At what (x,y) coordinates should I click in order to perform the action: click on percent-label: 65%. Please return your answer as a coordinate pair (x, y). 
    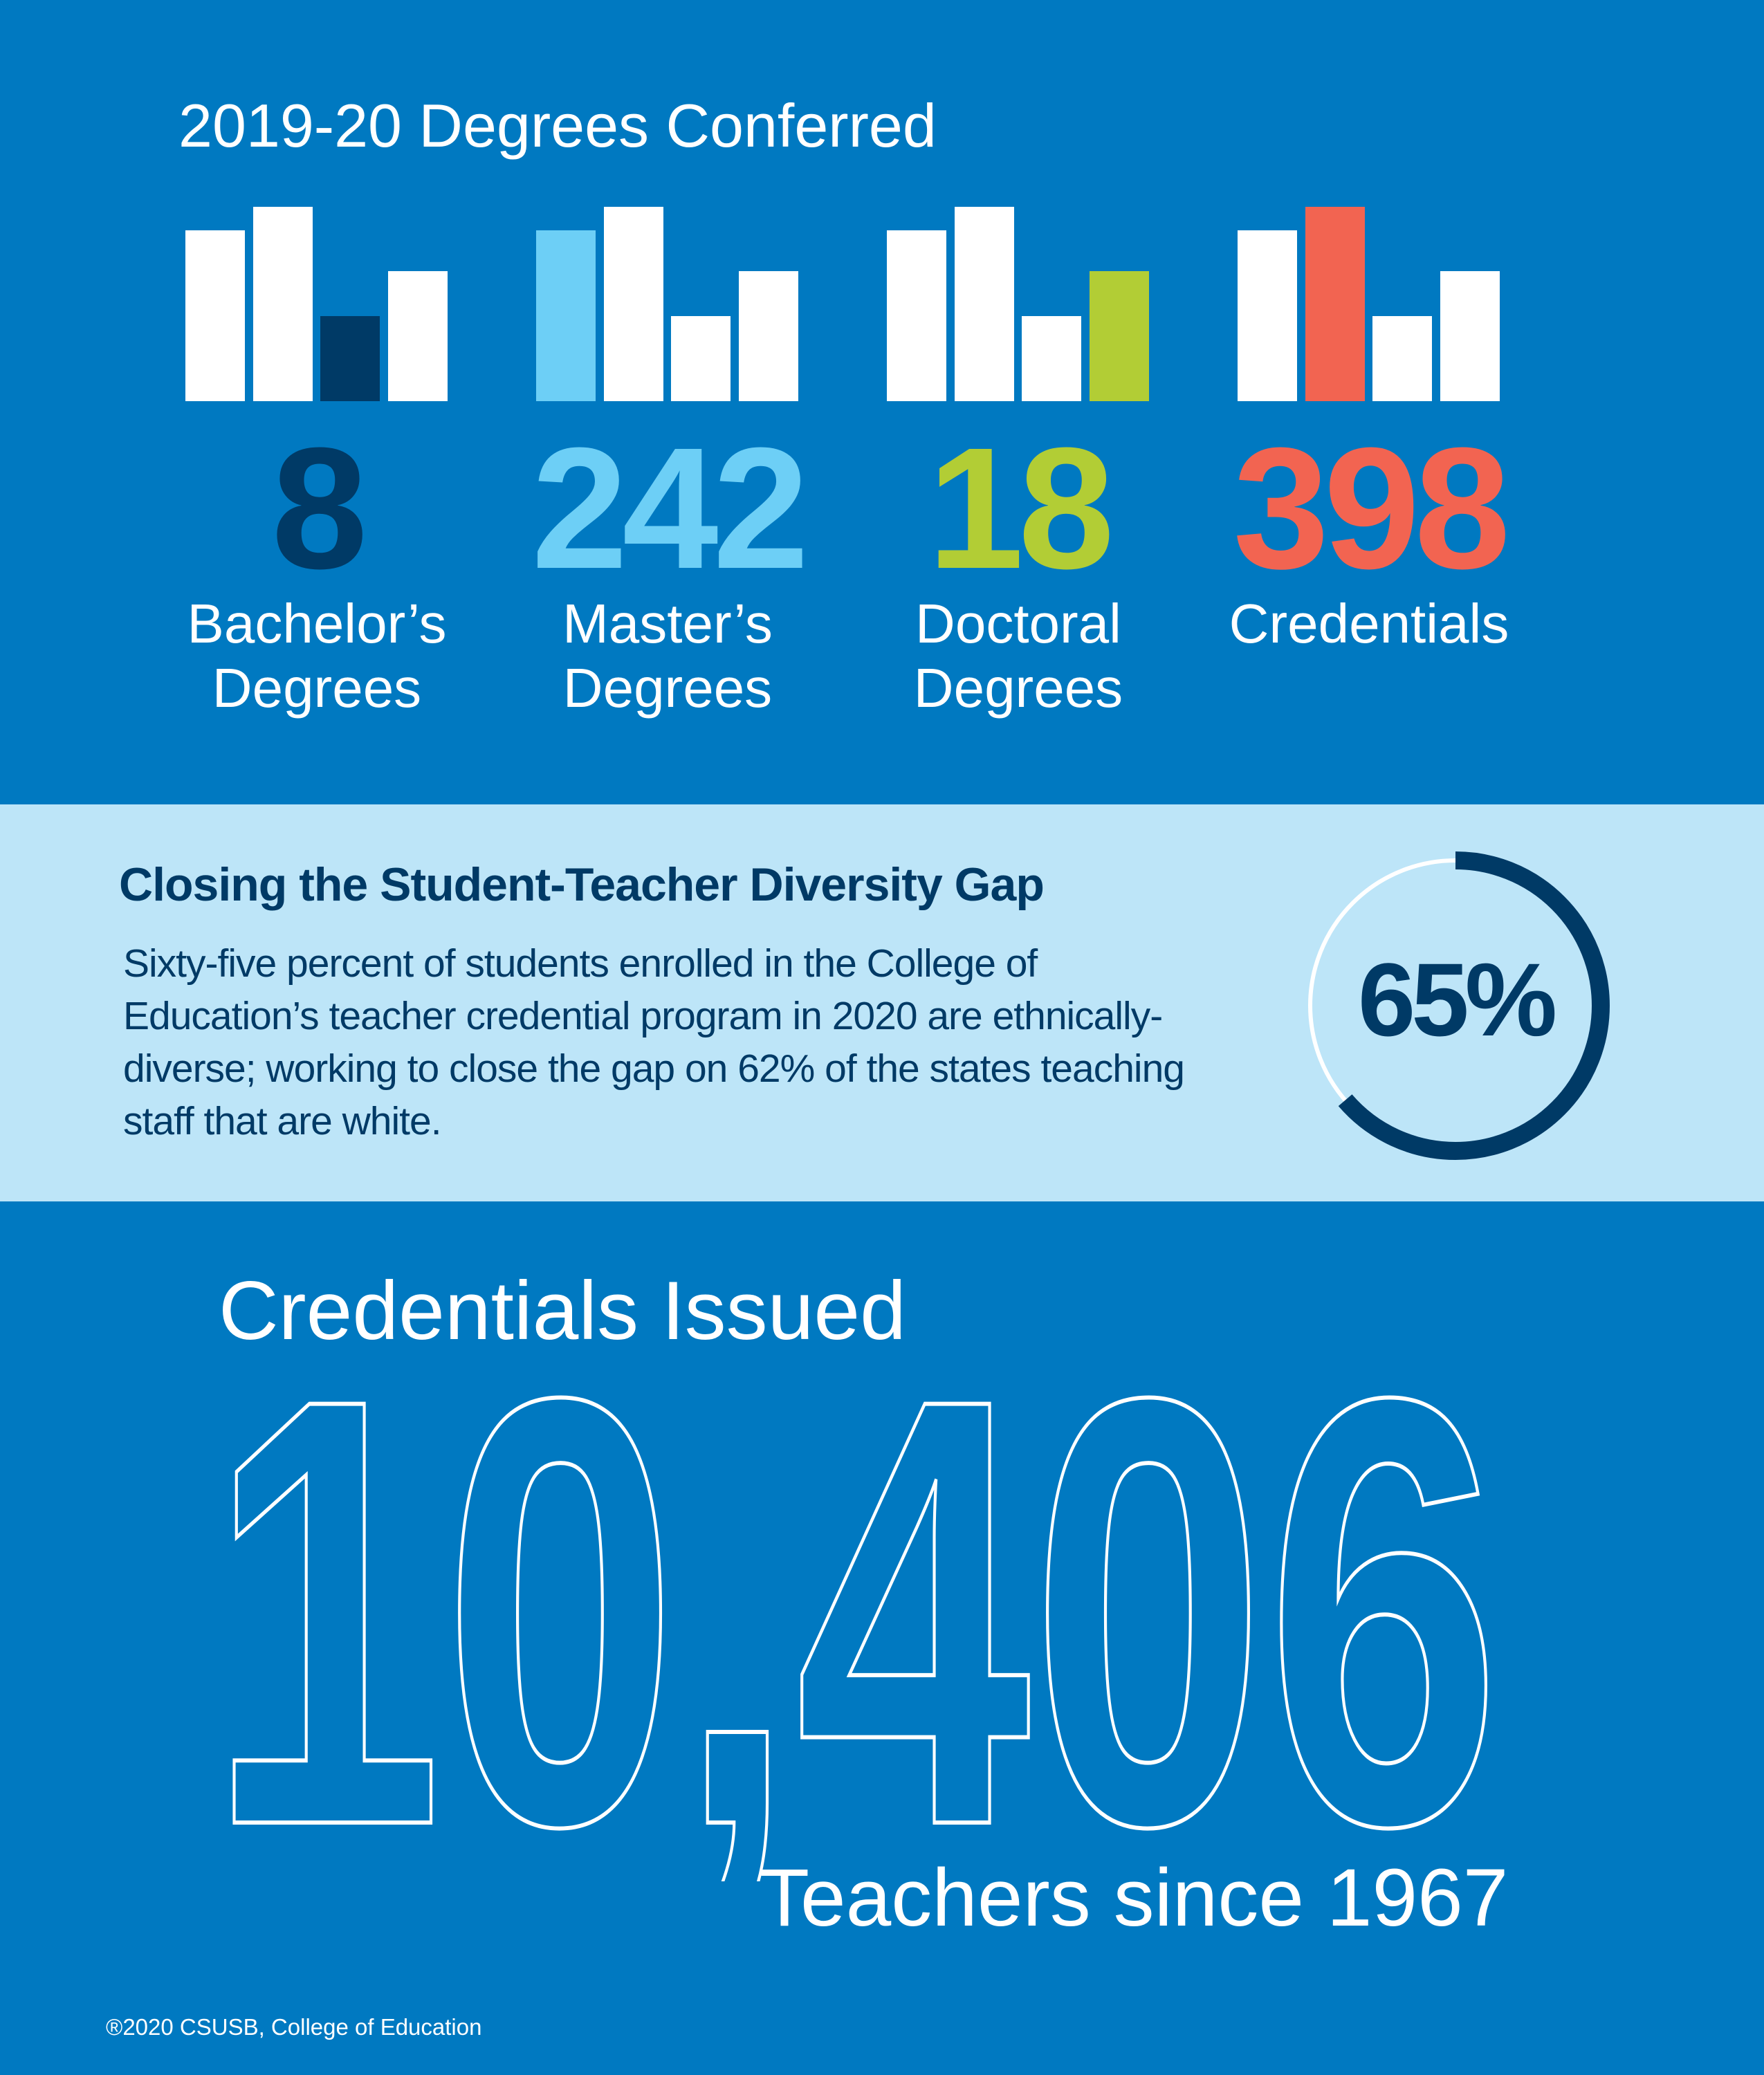
    Looking at the image, I should click on (1457, 999).